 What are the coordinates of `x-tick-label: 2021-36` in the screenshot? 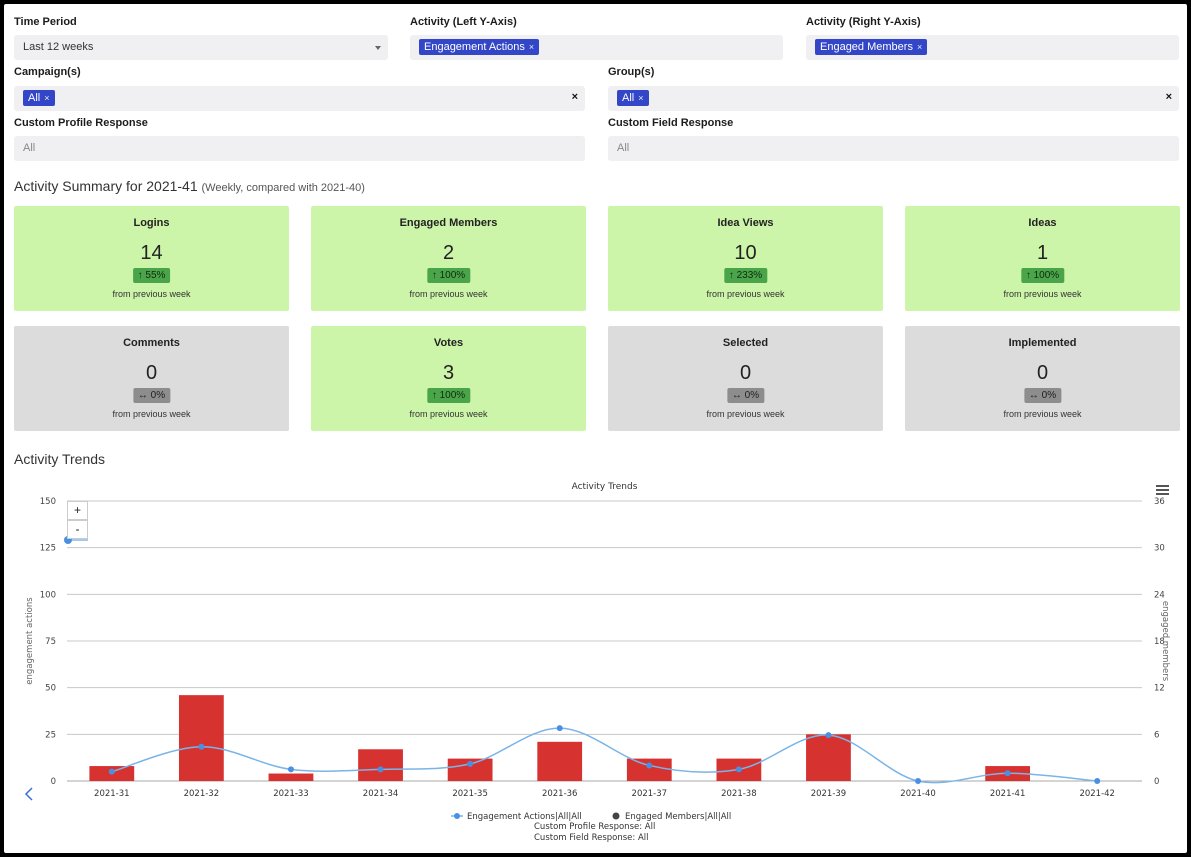 It's located at (560, 794).